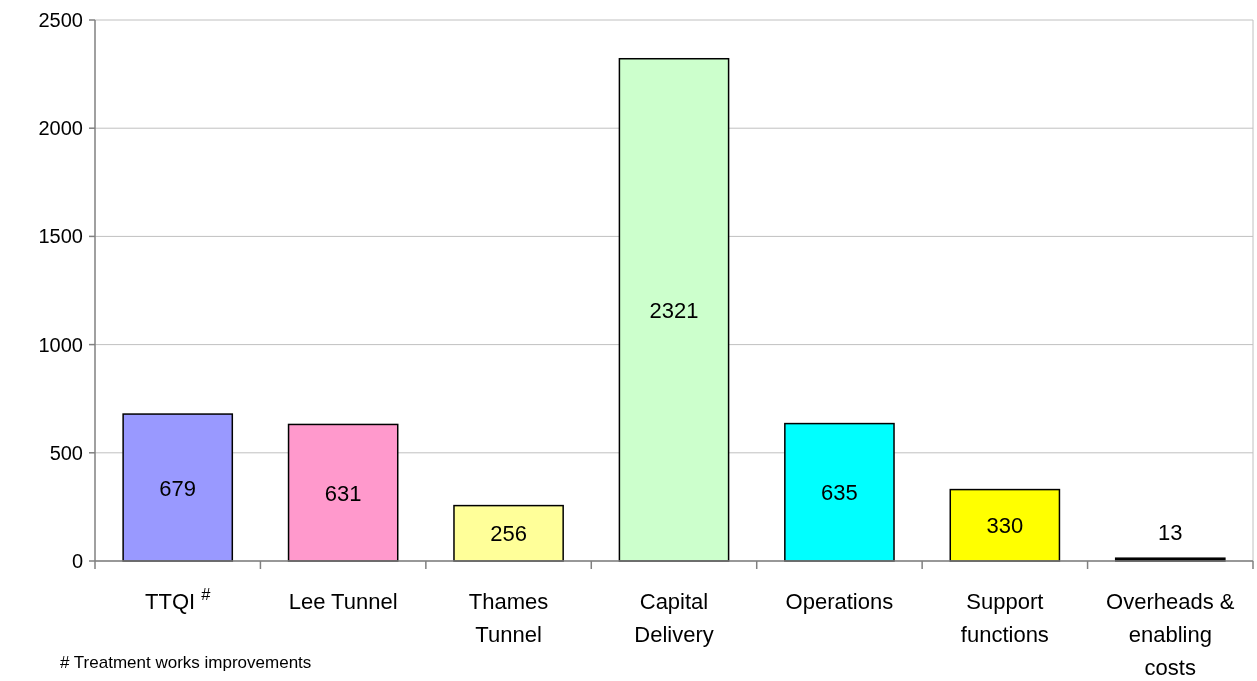  Describe the element at coordinates (60, 128) in the screenshot. I see `y-tick-label: 2000` at that location.